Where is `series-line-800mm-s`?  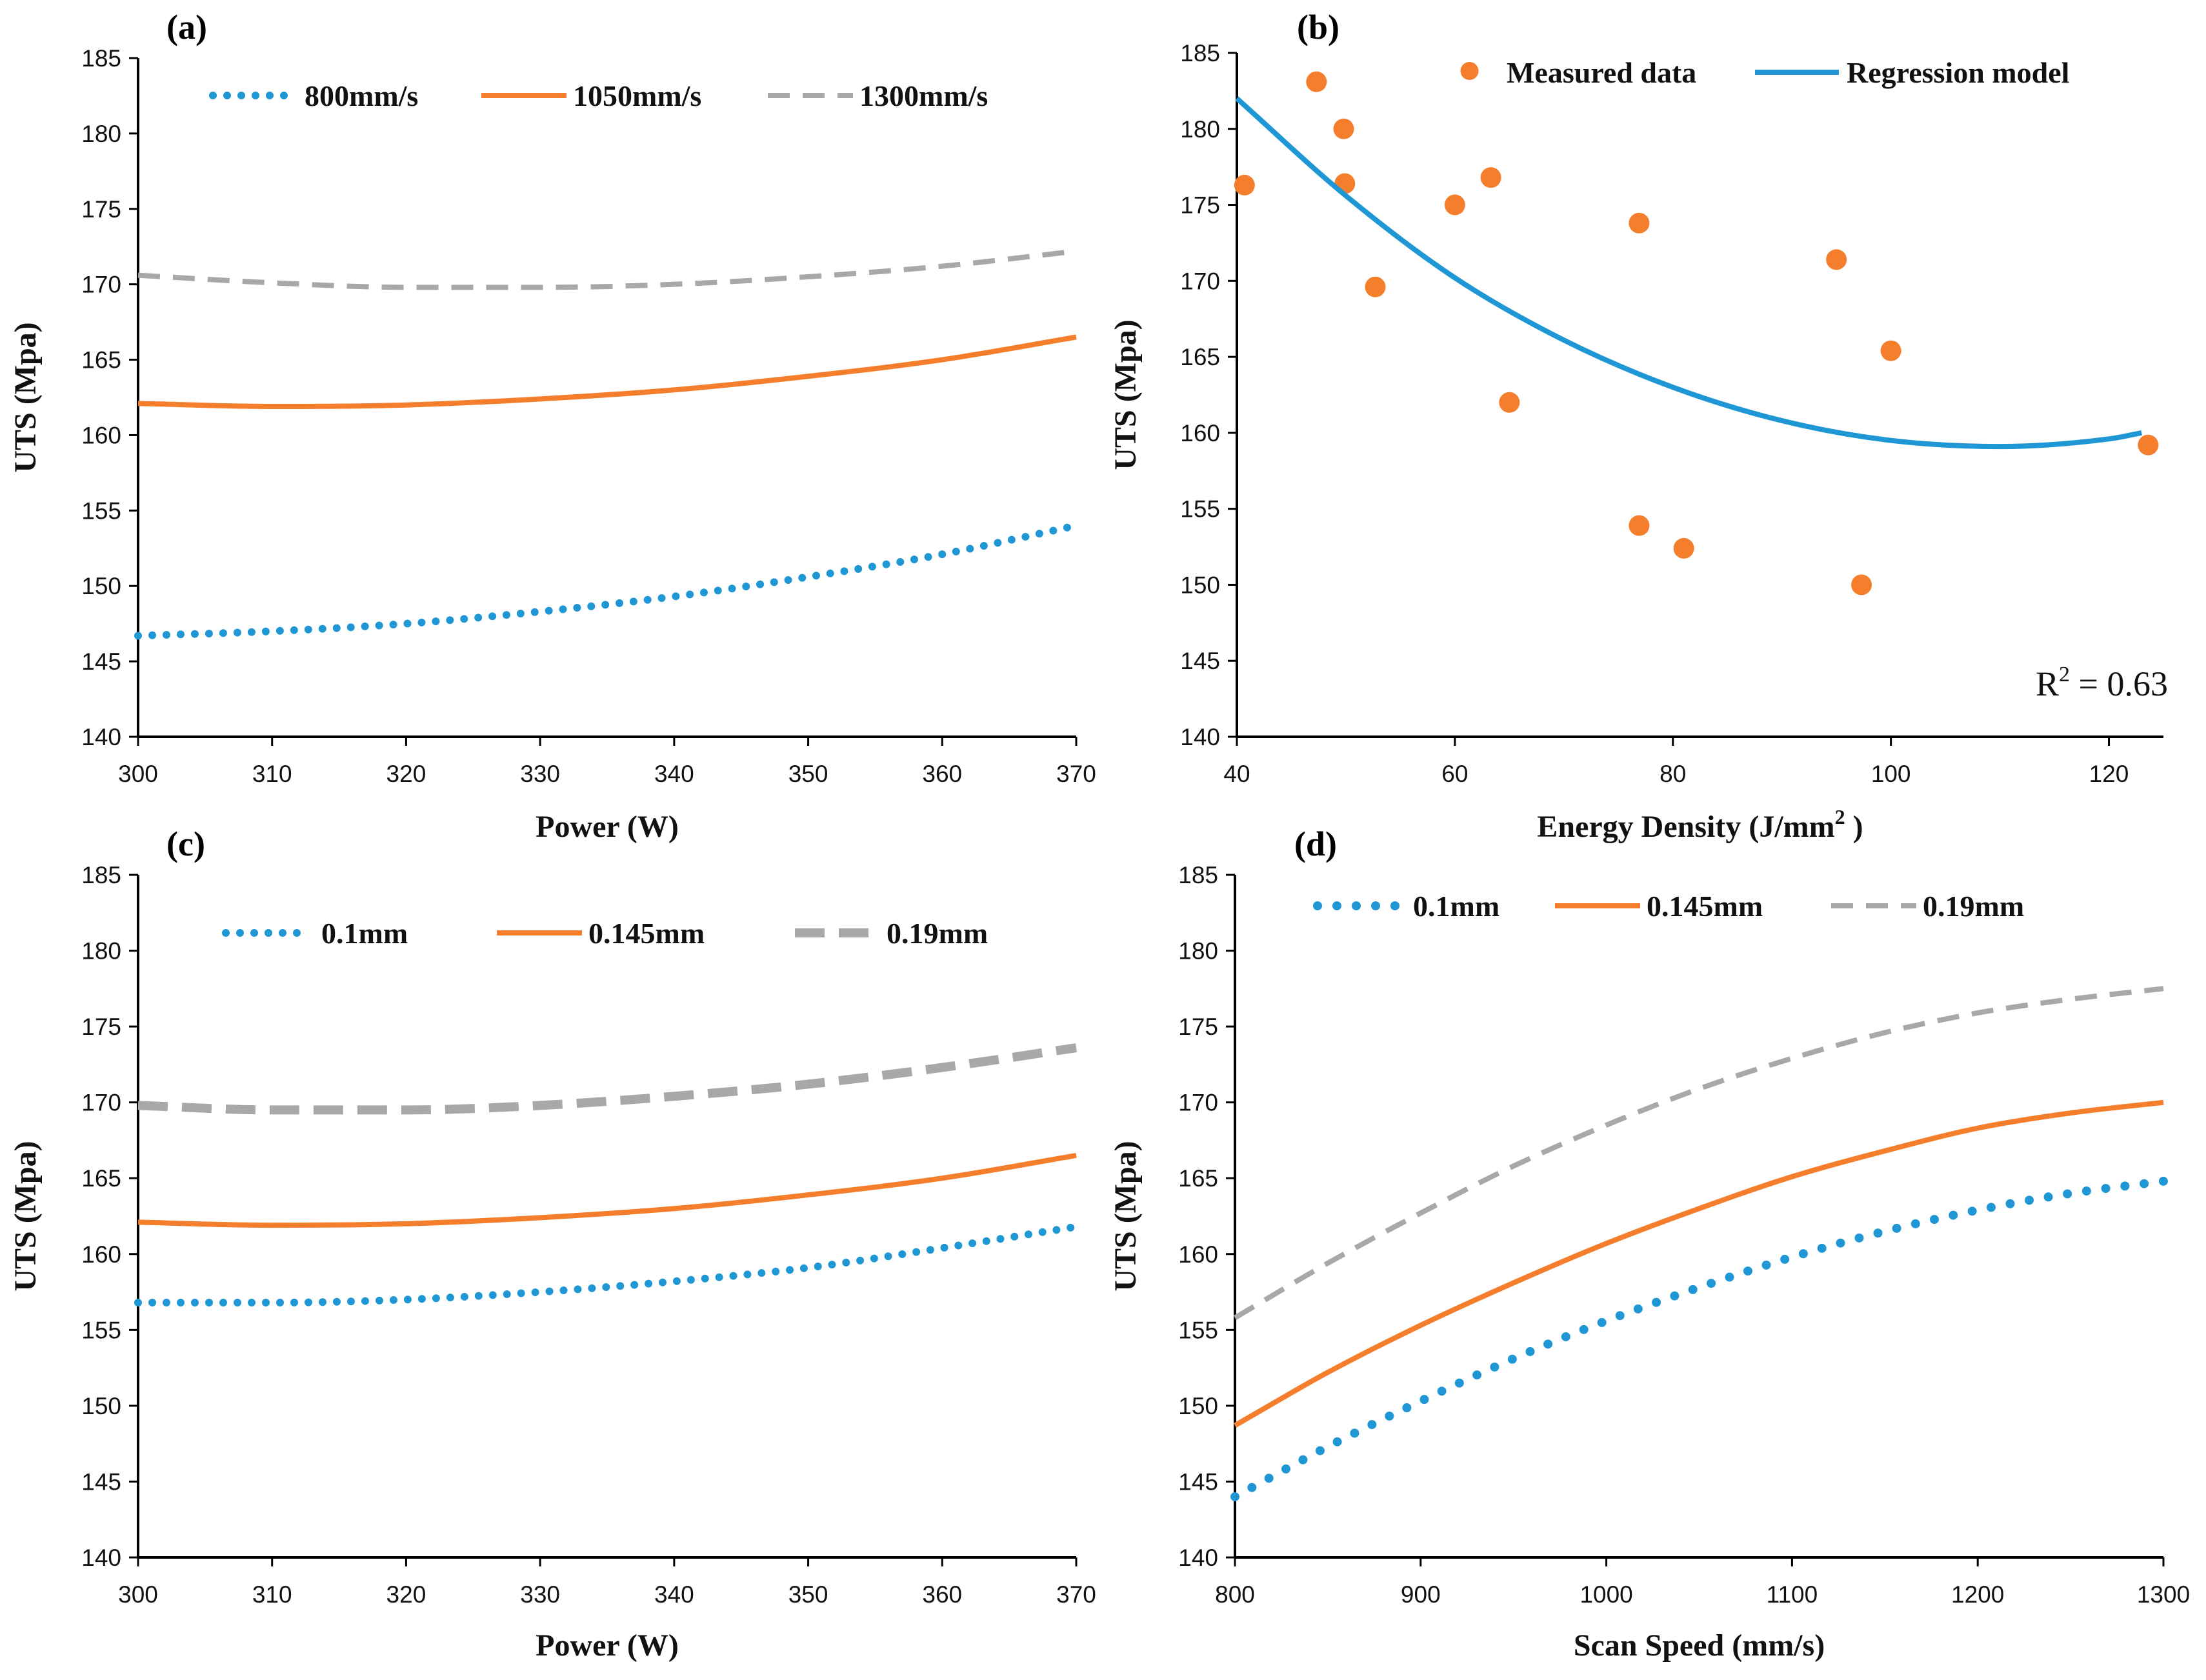
series-line-800mm-s is located at coordinates (607, 580).